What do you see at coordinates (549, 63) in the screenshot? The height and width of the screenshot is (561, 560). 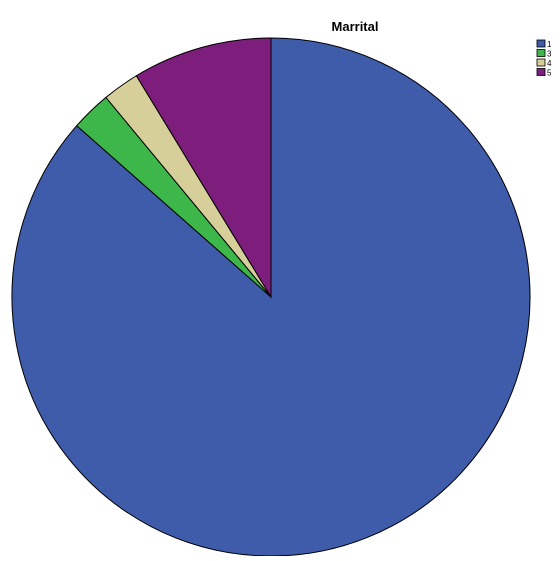 I see `legend-label-4: 4` at bounding box center [549, 63].